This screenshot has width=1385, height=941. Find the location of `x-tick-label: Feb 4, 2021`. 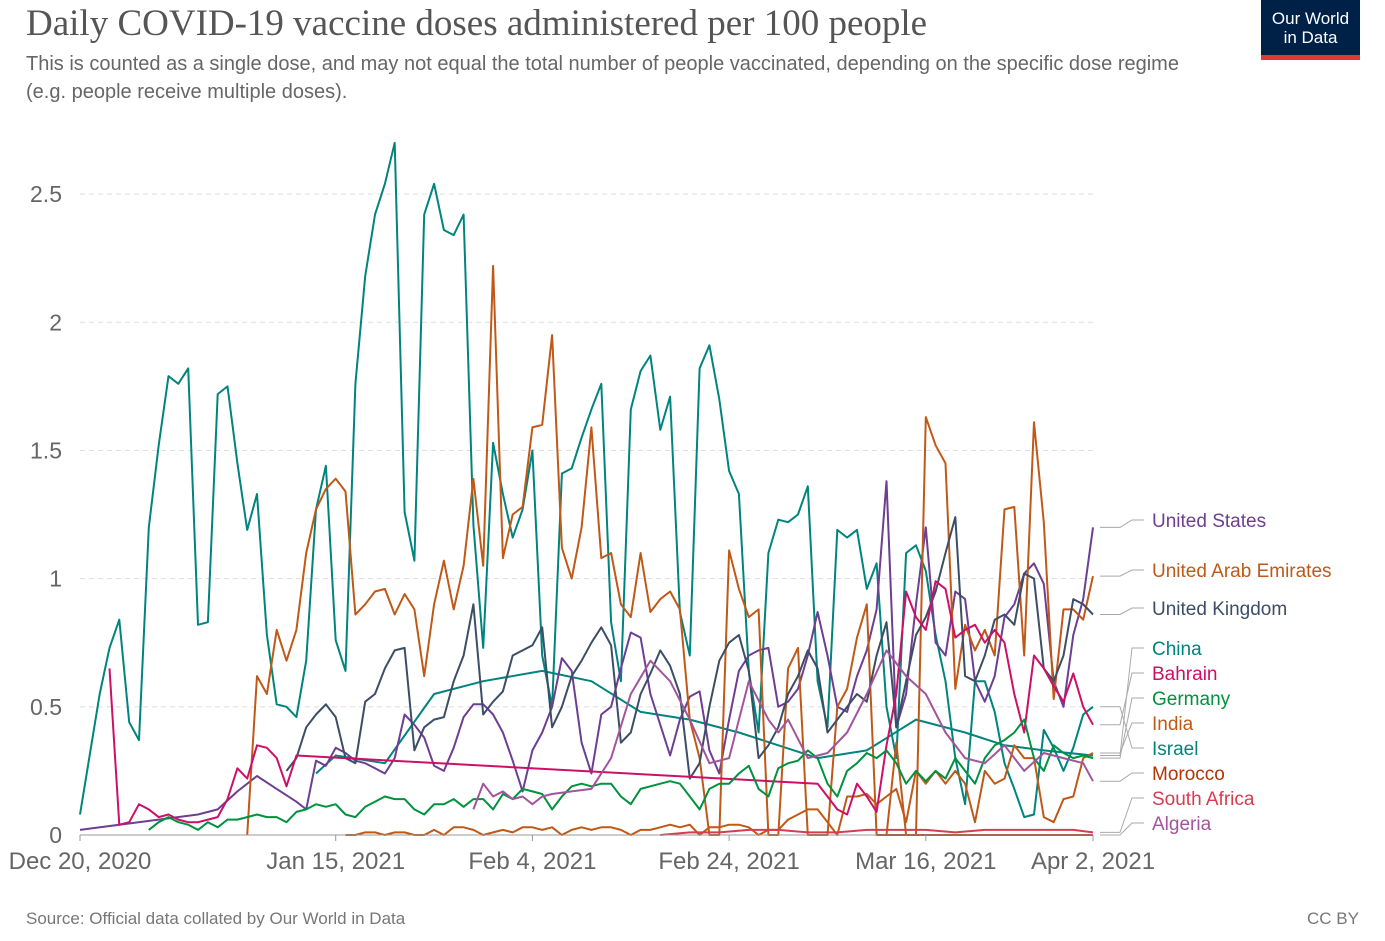

x-tick-label: Feb 4, 2021 is located at coordinates (532, 861).